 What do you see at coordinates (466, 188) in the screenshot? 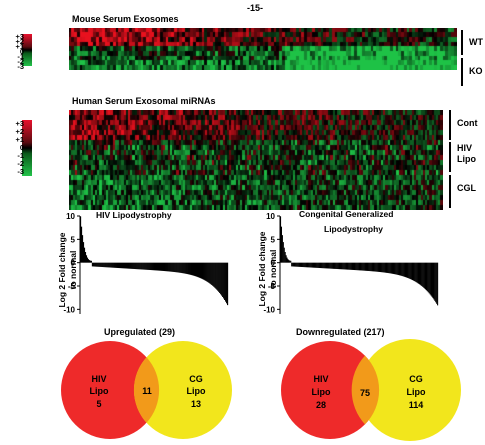
I see `cgl-group-label: CGL` at bounding box center [466, 188].